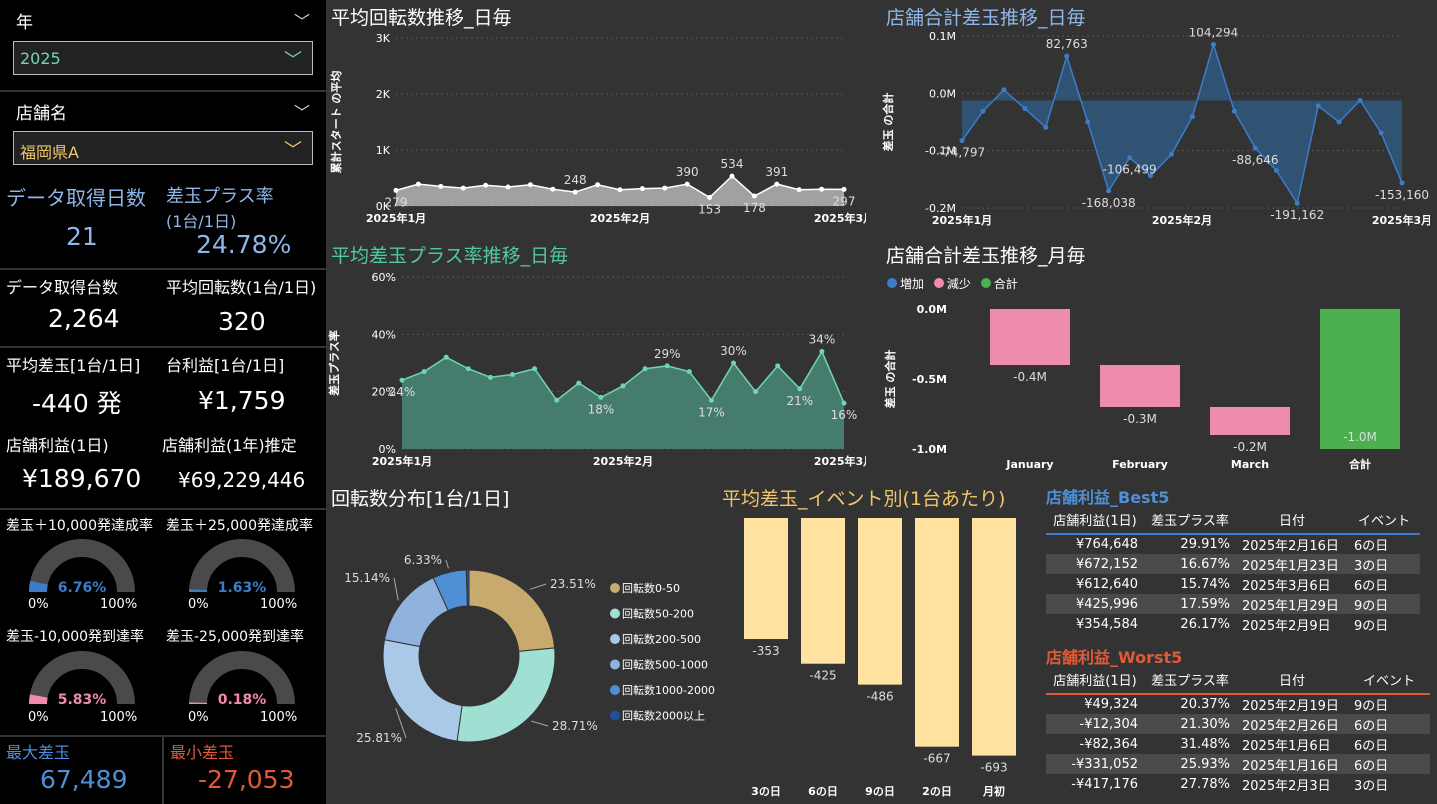  I want to click on donut-slice, so click(506, 695).